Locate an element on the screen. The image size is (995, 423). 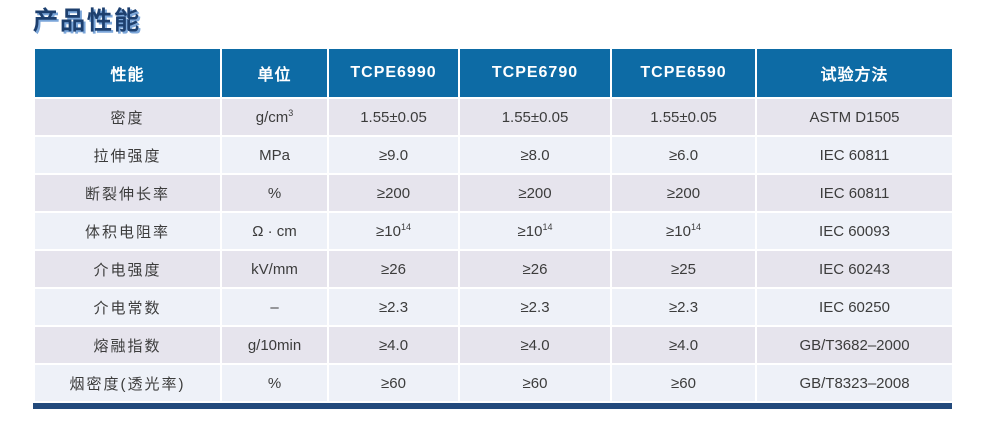
table-row: 烟密度(透光率)% ≥60 ≥60 ≥60 GB/T8323–2008 is located at coordinates (493, 383).